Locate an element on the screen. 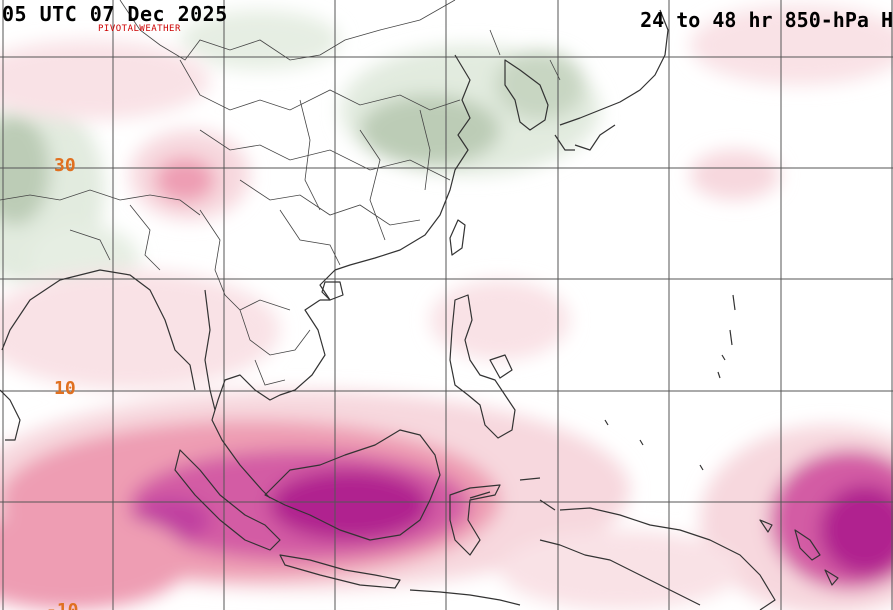 The height and width of the screenshot is (610, 893). valid-time-title: 05 UTC 07 Dec 2025 is located at coordinates (115, 14).